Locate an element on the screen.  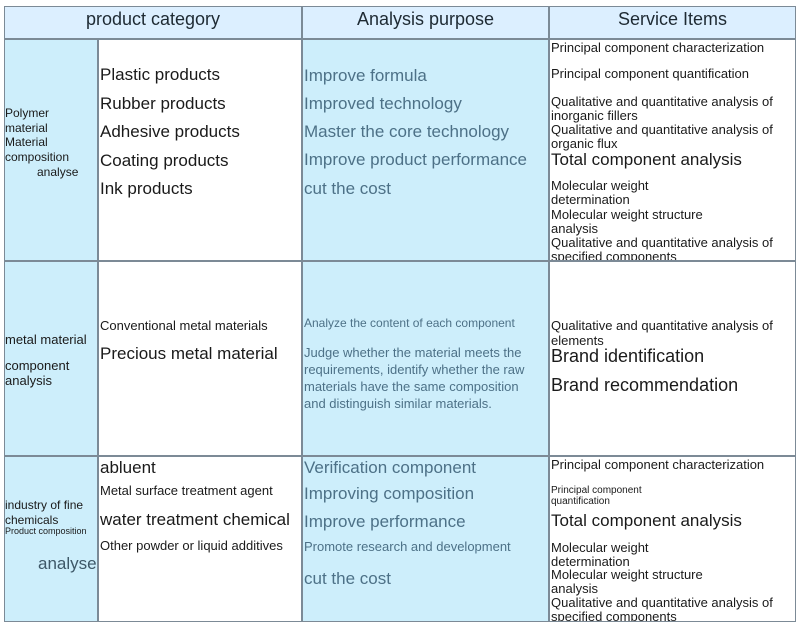
row2-category-line: metal material is located at coordinates (46, 339).